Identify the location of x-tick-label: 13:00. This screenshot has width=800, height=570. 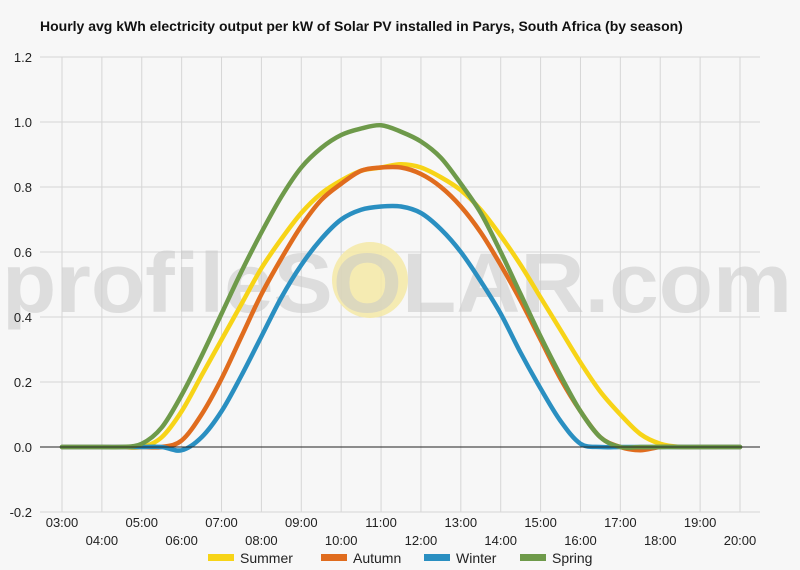
(461, 522).